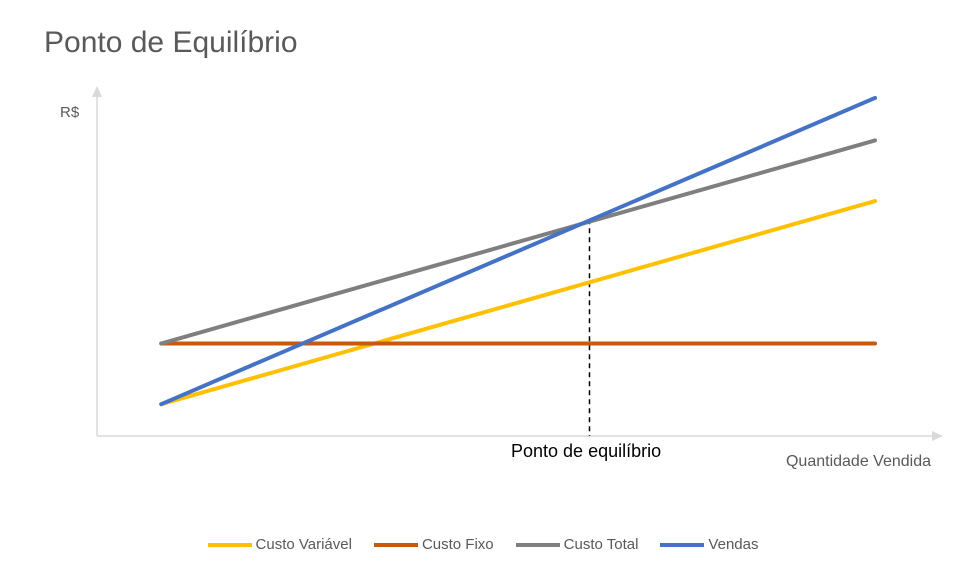  Describe the element at coordinates (97, 91) in the screenshot. I see `y-axis-arrow` at that location.